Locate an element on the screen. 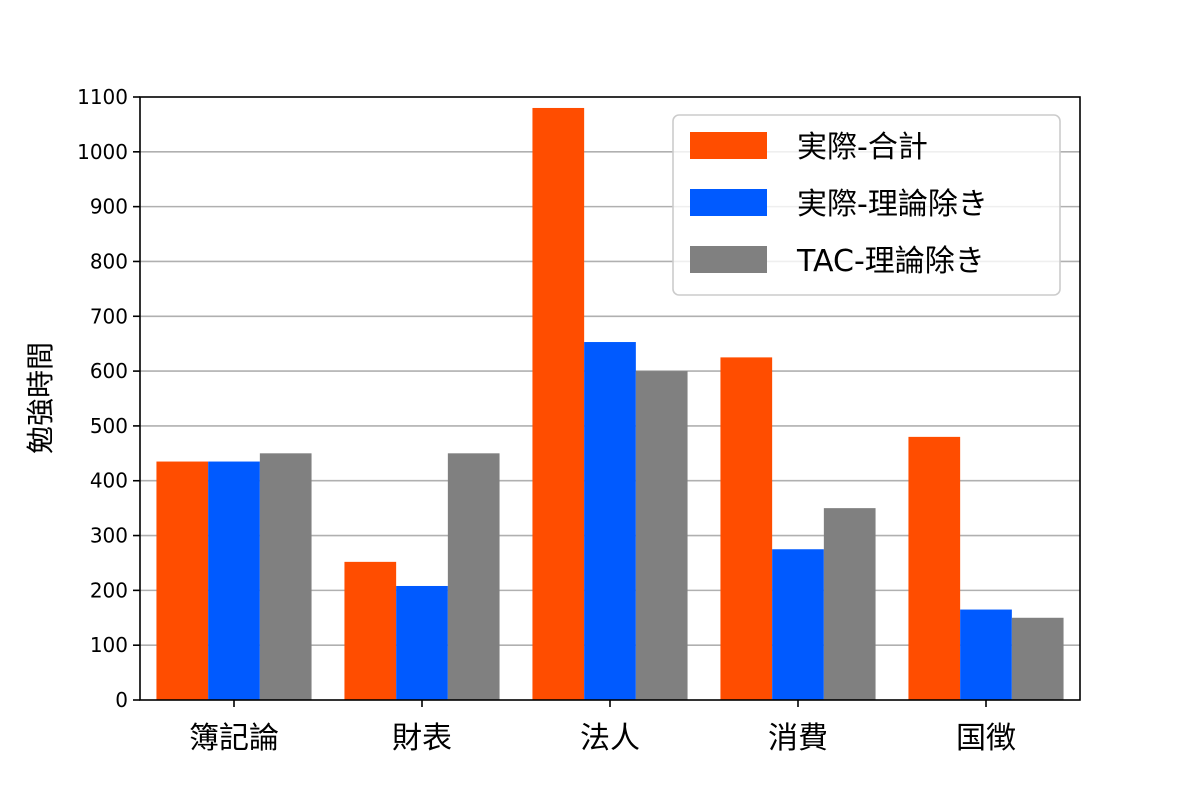 This screenshot has height=800, width=1200. y-axis-ticks: 0 100 200 300 400 500 600 700 800 900 1000 1100 is located at coordinates (108, 398).